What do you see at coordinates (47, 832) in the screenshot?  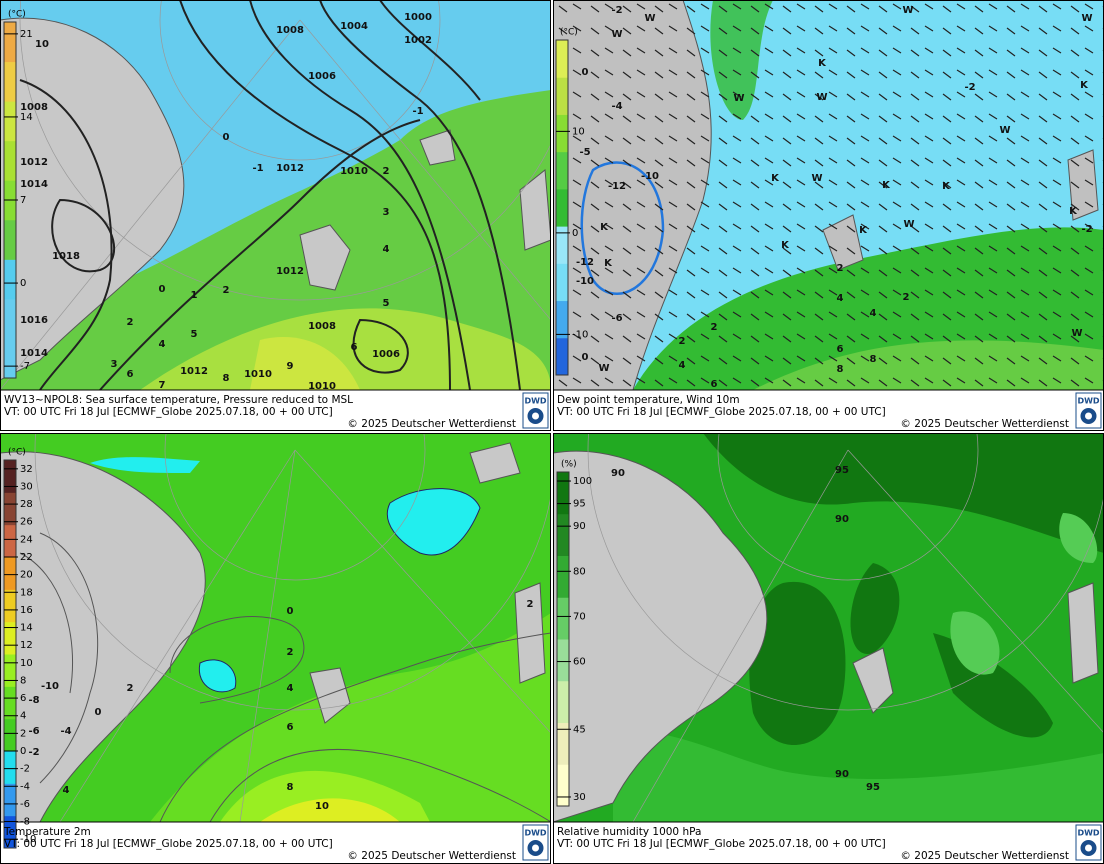 I see `map-title: Temperature 2m` at bounding box center [47, 832].